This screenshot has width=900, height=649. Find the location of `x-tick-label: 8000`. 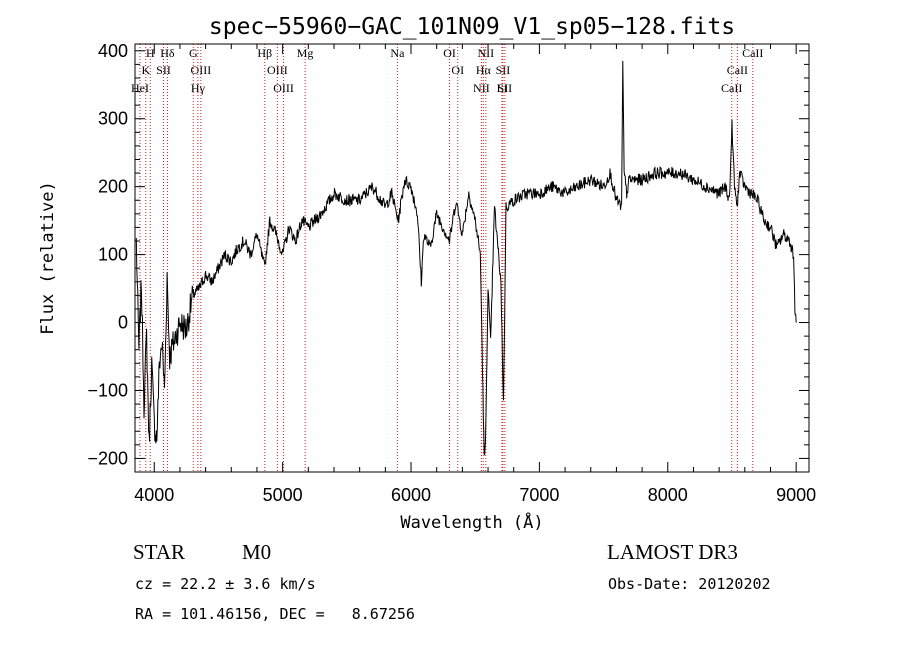

x-tick-label: 8000 is located at coordinates (668, 495).